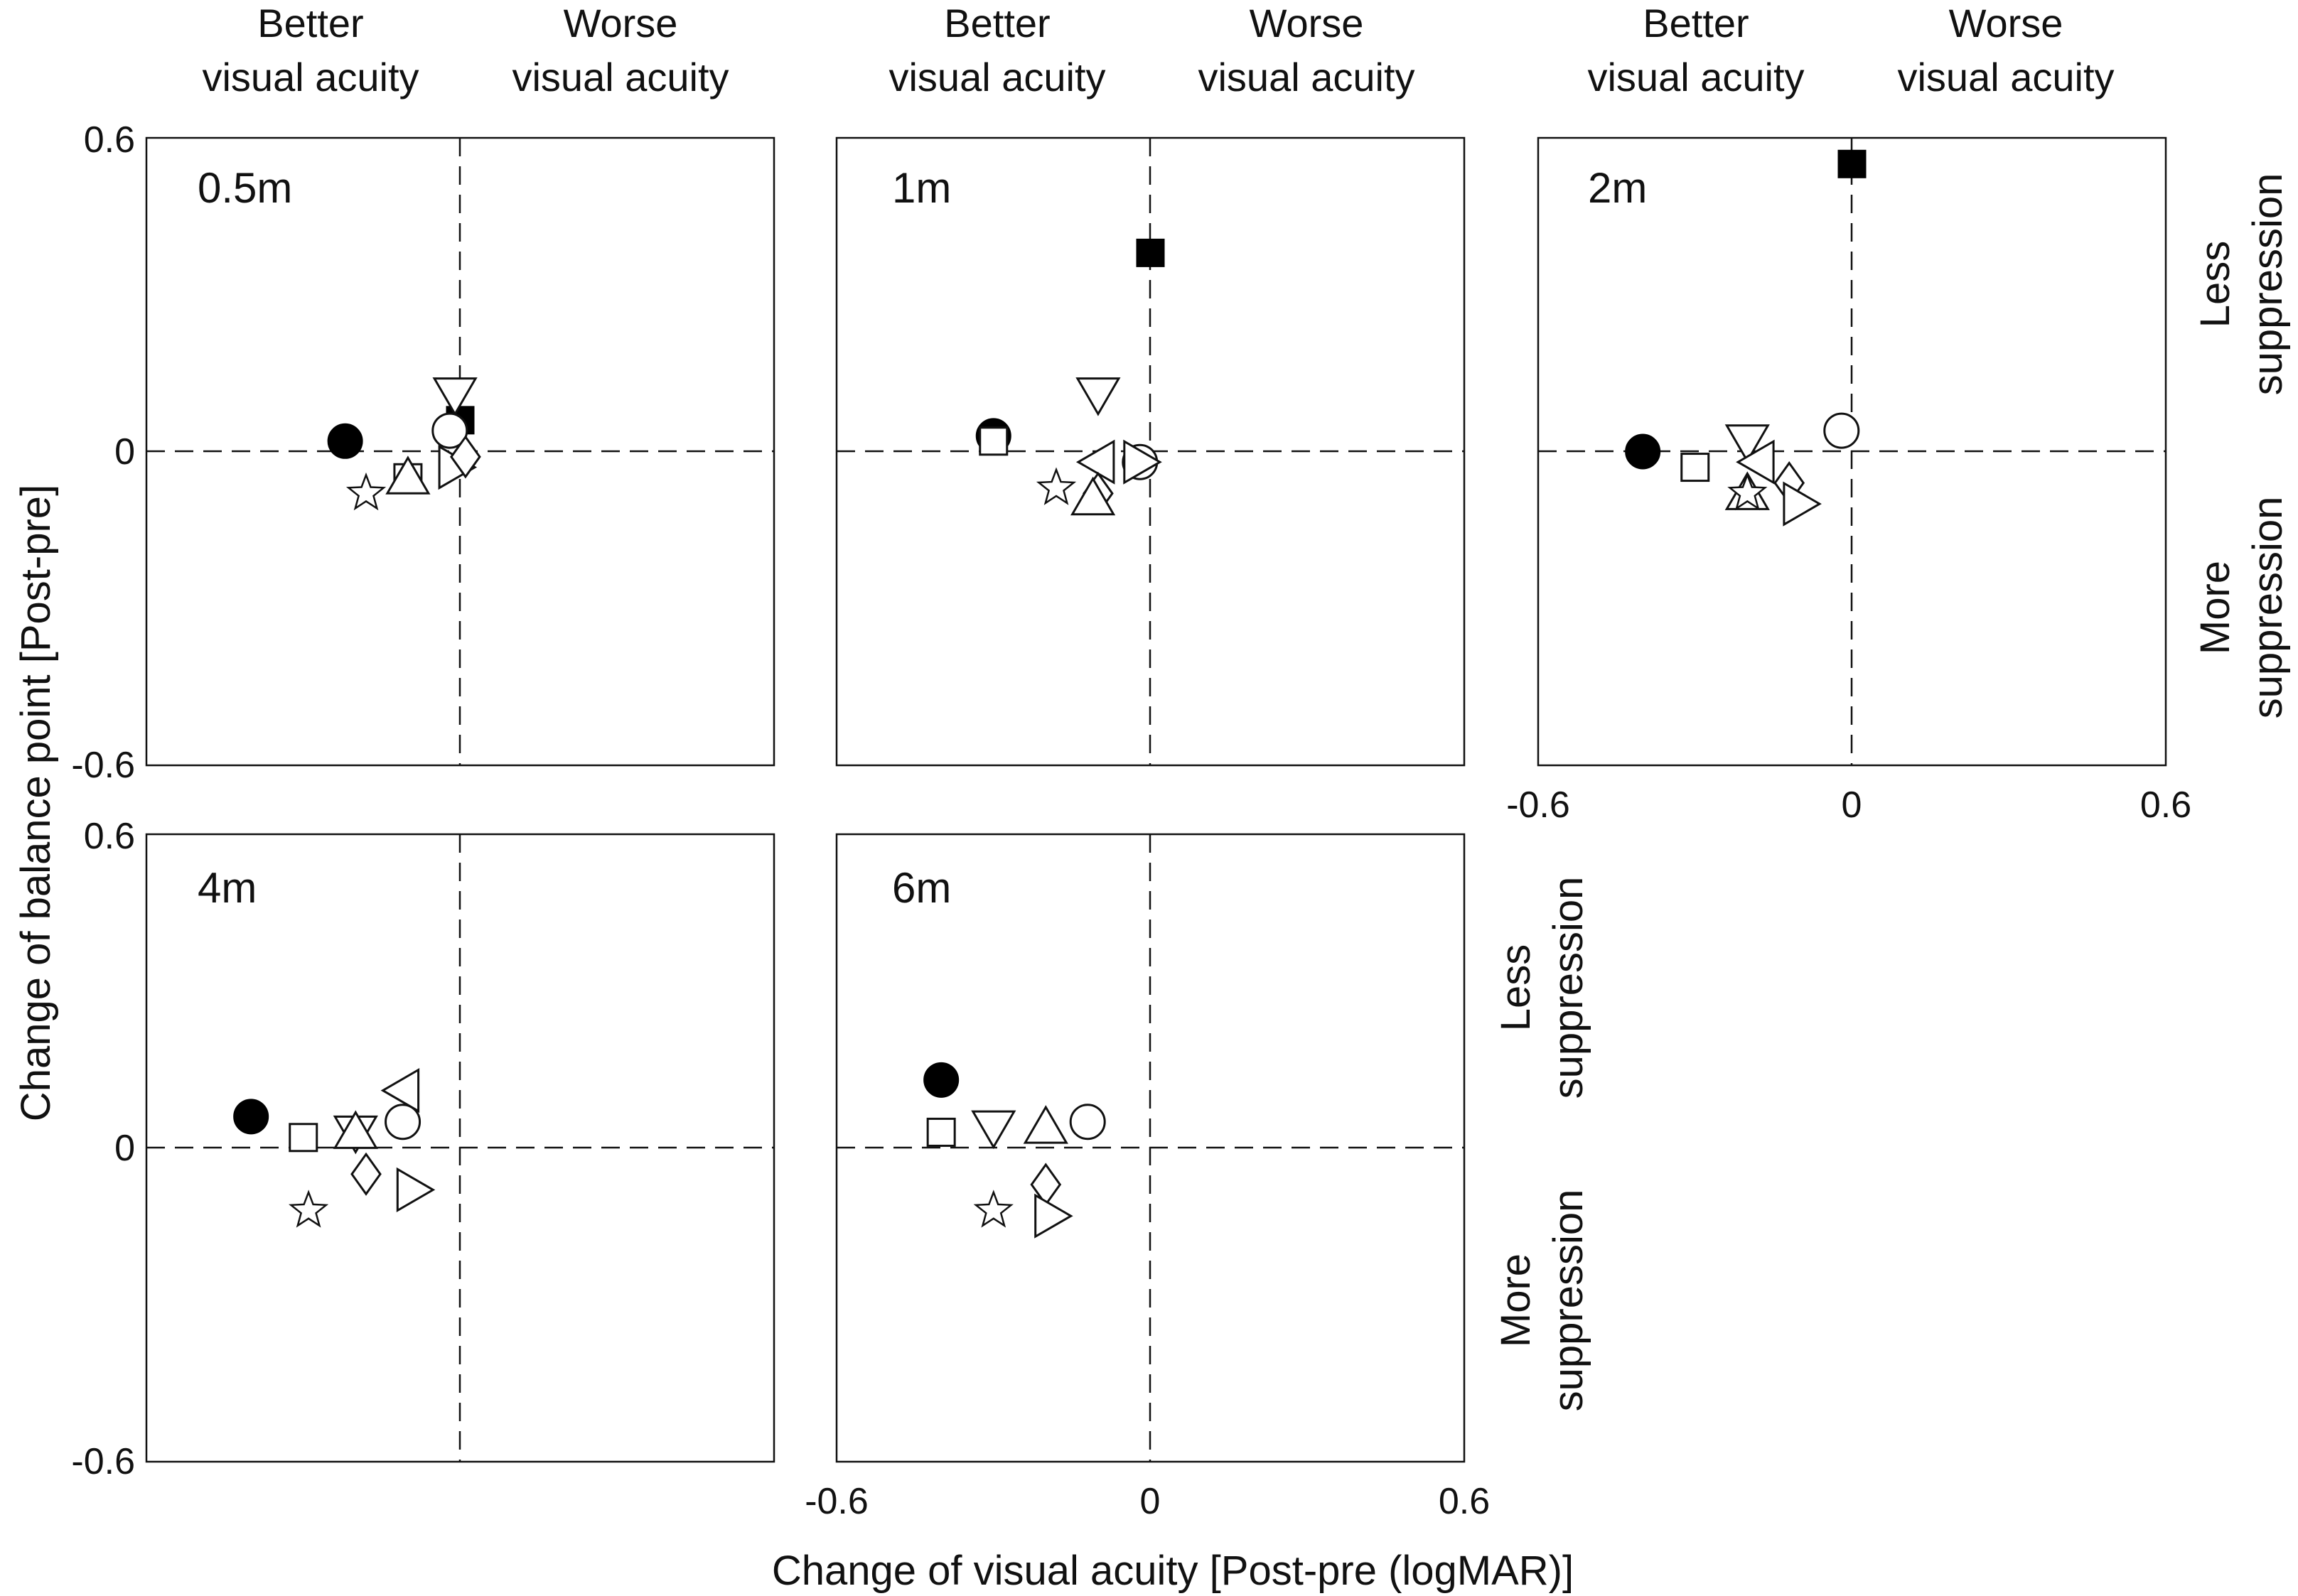 The height and width of the screenshot is (1596, 2298). I want to click on header-worse-1a: Worse, so click(621, 23).